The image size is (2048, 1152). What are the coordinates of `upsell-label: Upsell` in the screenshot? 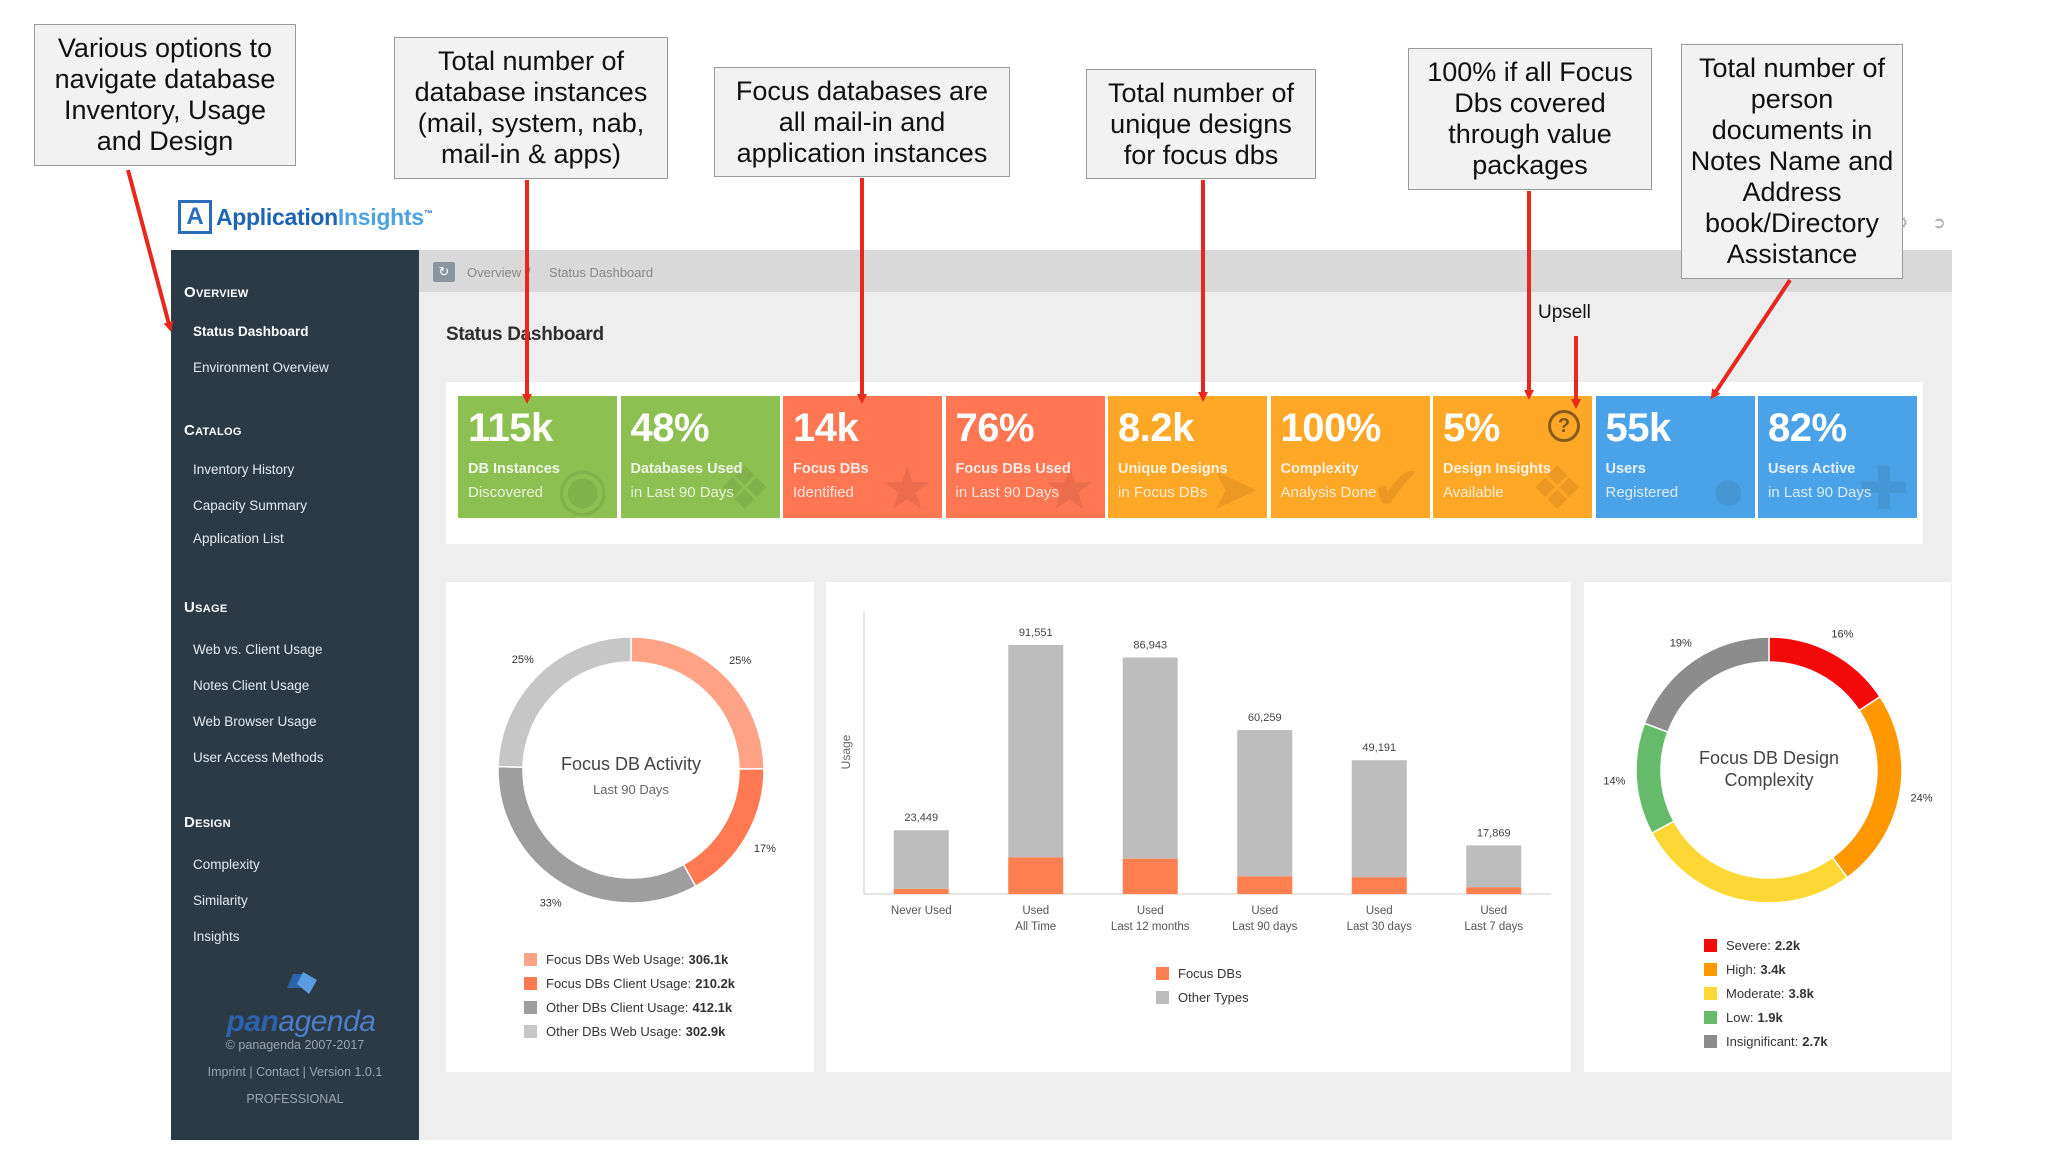 It's located at (1564, 312).